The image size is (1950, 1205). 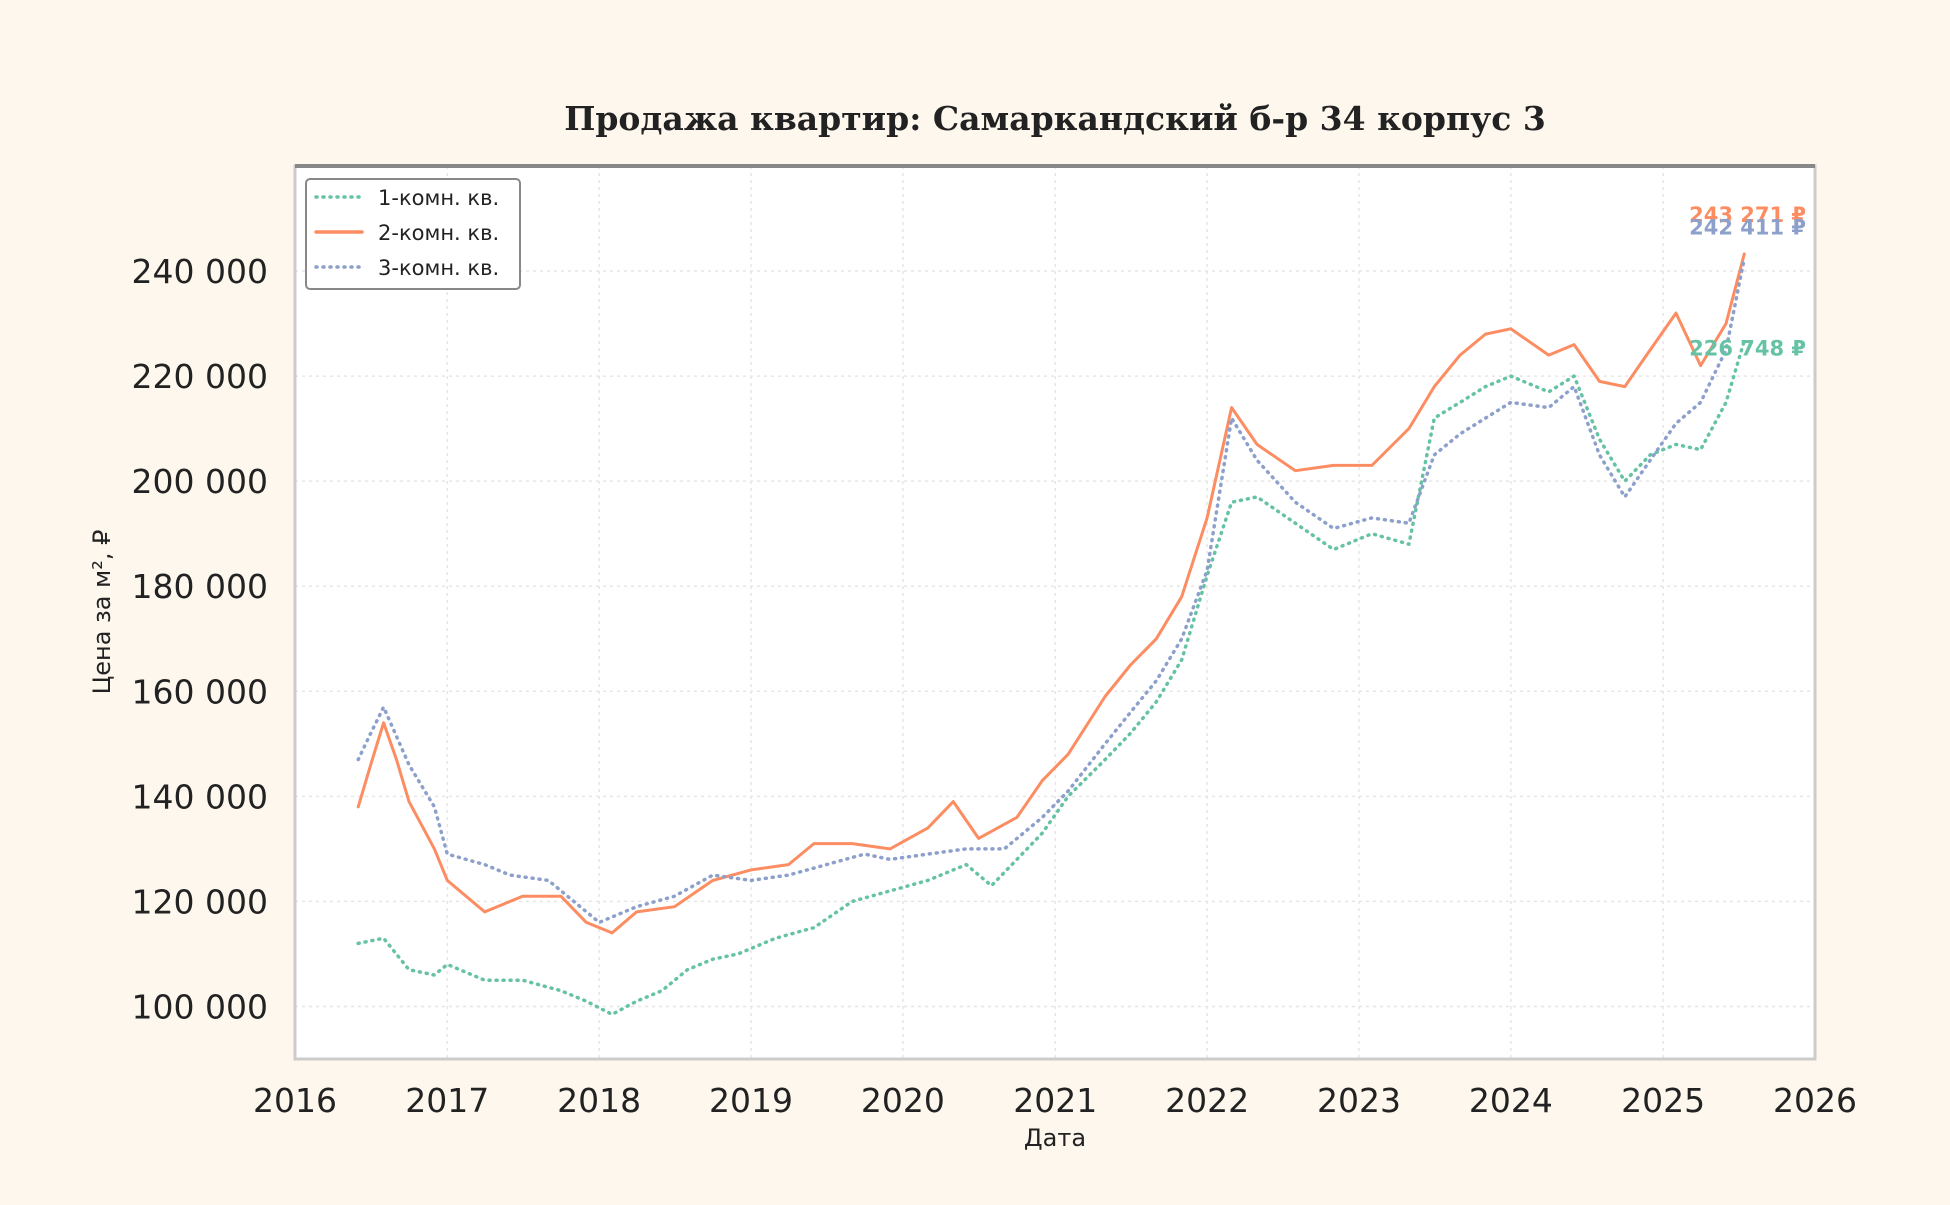 I want to click on x-tick-label: 2022, so click(x=1207, y=1100).